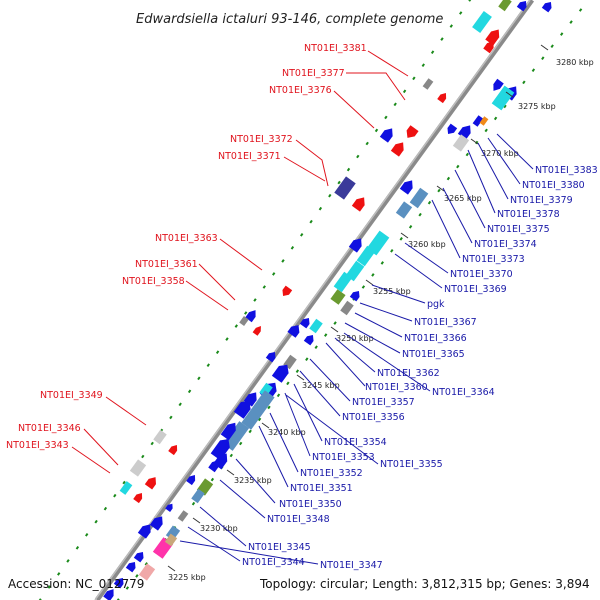 This screenshot has width=600, height=600. What do you see at coordinates (566, 170) in the screenshot?
I see `gene-label-nt01ei-3383: NT01EI_3383` at bounding box center [566, 170].